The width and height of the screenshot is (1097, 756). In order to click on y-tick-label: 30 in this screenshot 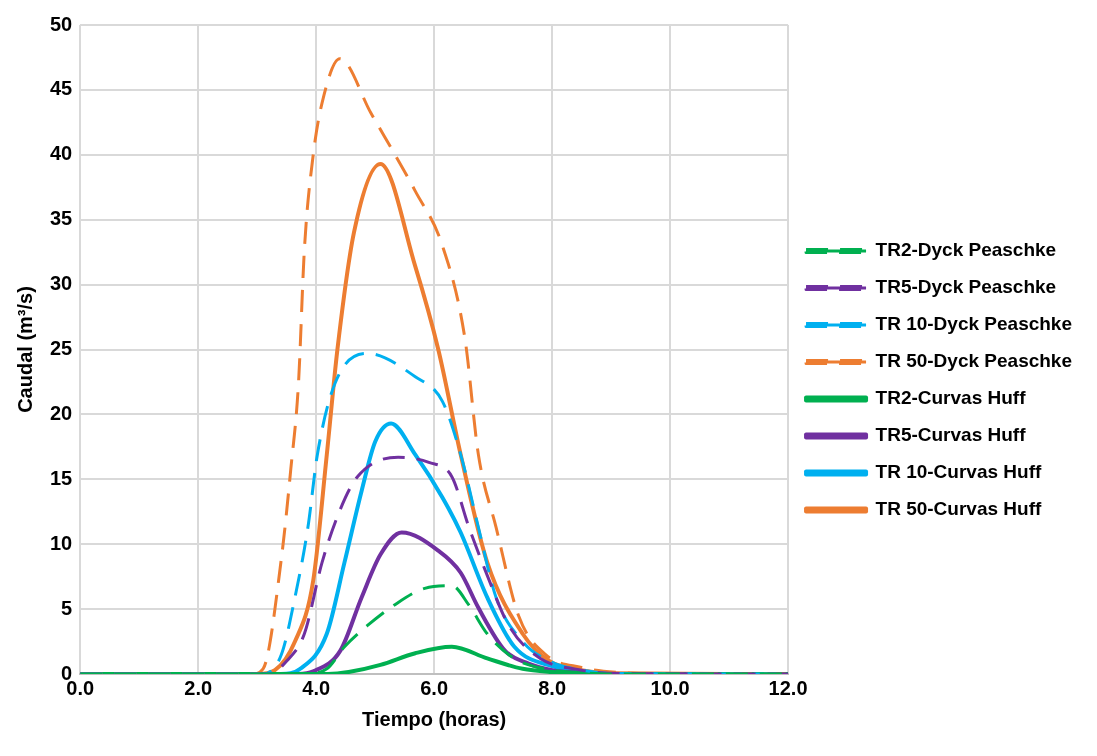, I will do `click(61, 283)`.